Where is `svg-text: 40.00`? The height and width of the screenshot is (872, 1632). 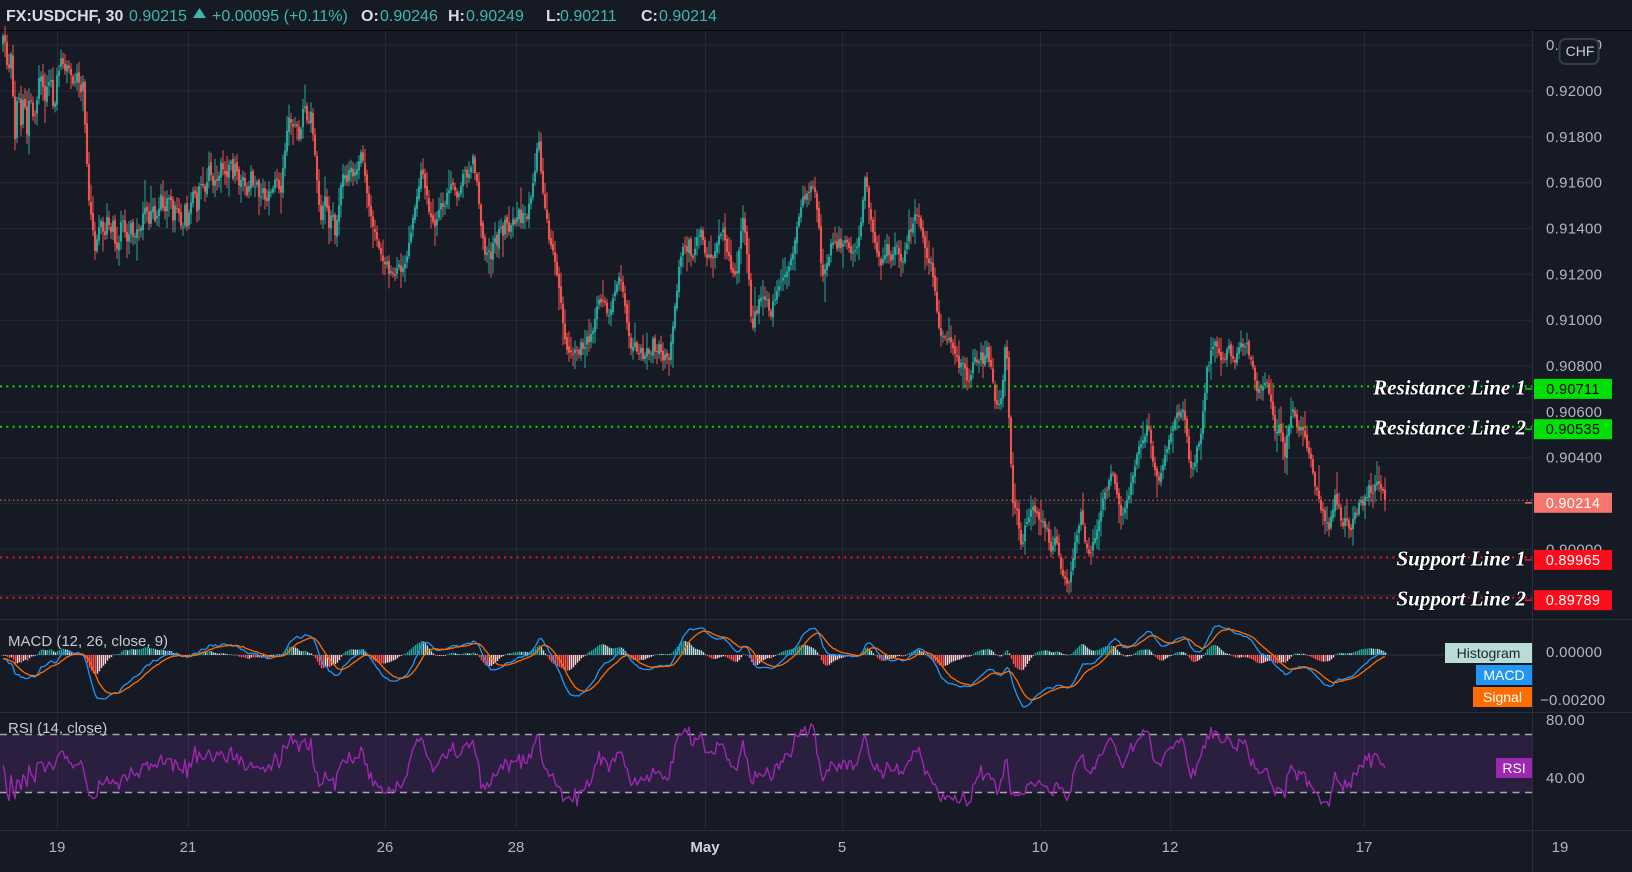 svg-text: 40.00 is located at coordinates (1565, 778).